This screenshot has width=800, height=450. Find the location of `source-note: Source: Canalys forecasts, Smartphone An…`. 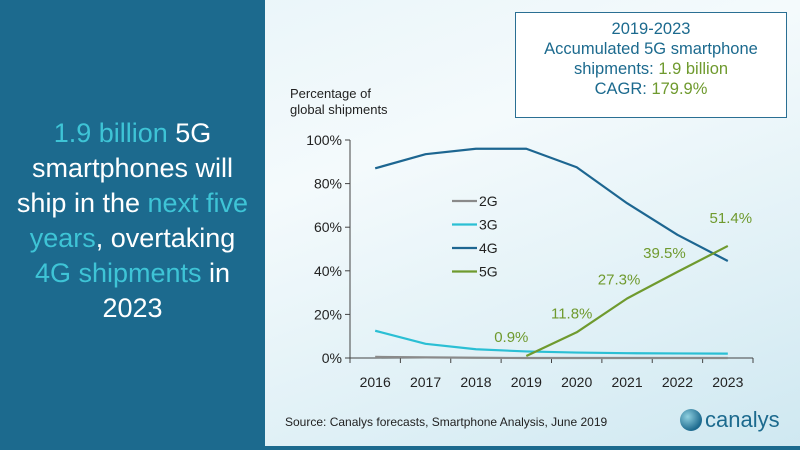

source-note: Source: Canalys forecasts, Smartphone An… is located at coordinates (446, 422).